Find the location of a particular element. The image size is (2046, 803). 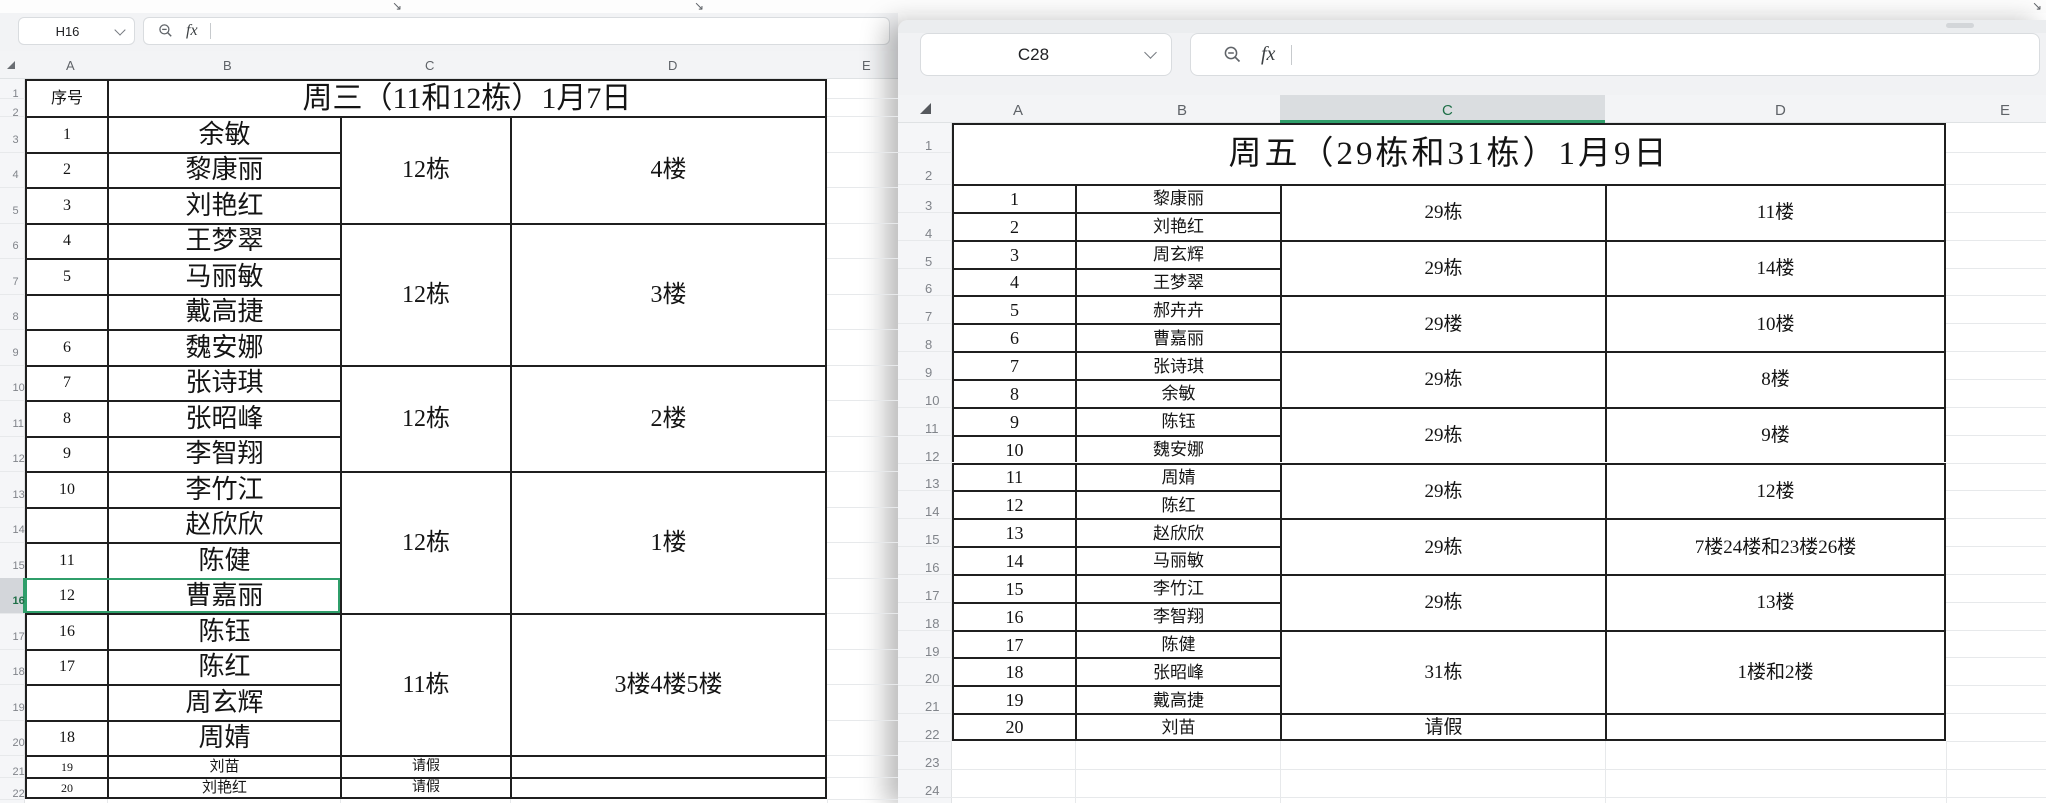

cell-b21: 刘苗 is located at coordinates (223, 766).